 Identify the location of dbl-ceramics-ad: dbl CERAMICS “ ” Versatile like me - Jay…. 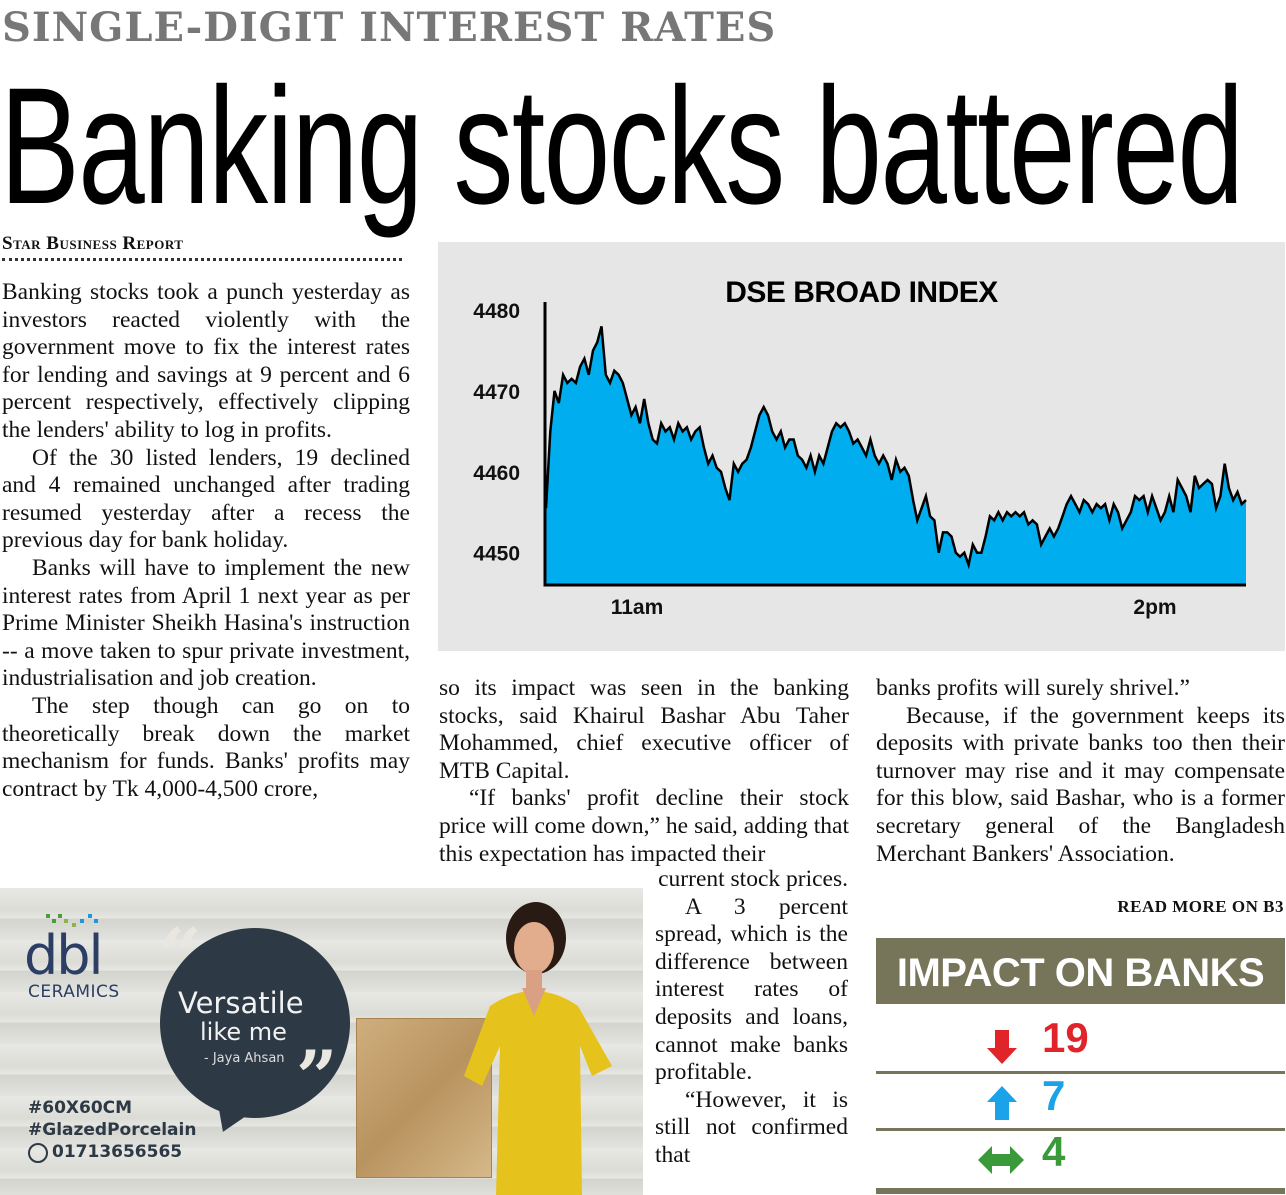
(321, 1041).